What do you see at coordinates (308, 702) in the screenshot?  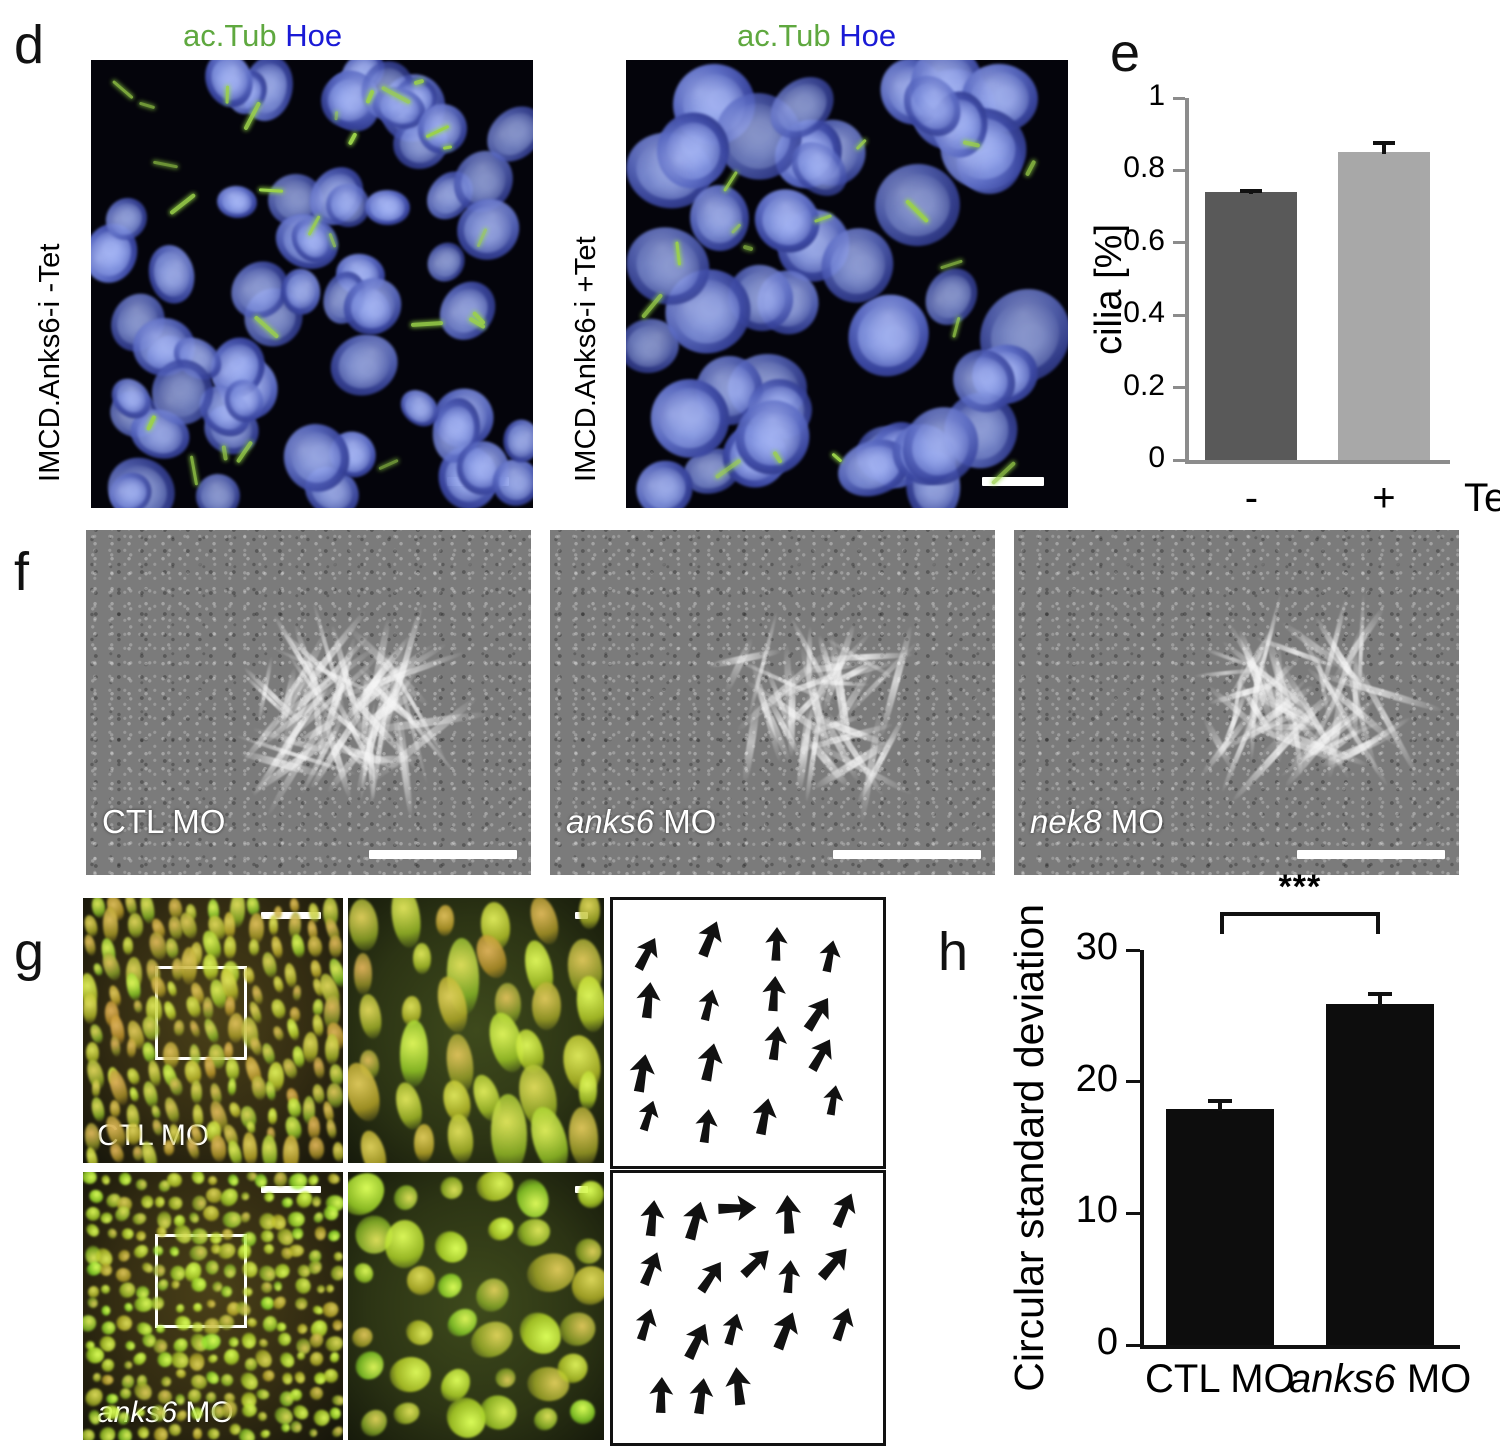 I see `sem-image-ctl-mo: CTL MO` at bounding box center [308, 702].